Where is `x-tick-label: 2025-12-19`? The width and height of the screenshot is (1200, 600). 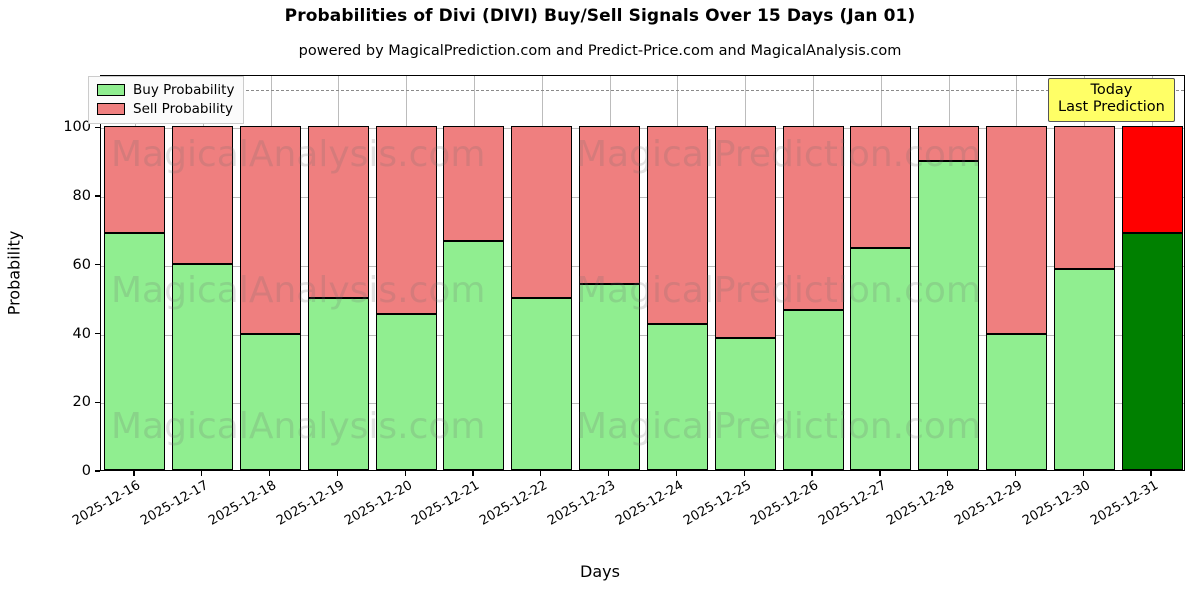
x-tick-label: 2025-12-19 is located at coordinates (310, 503).